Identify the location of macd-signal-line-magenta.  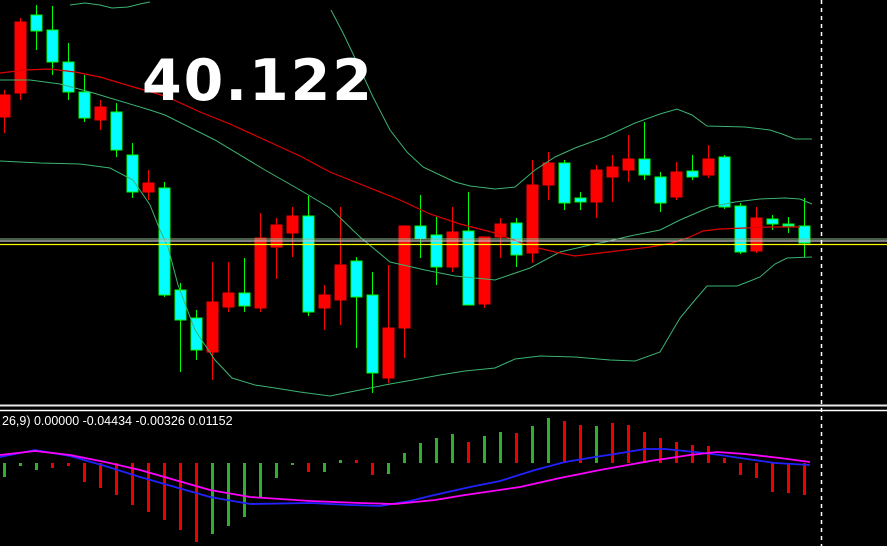
(405, 477).